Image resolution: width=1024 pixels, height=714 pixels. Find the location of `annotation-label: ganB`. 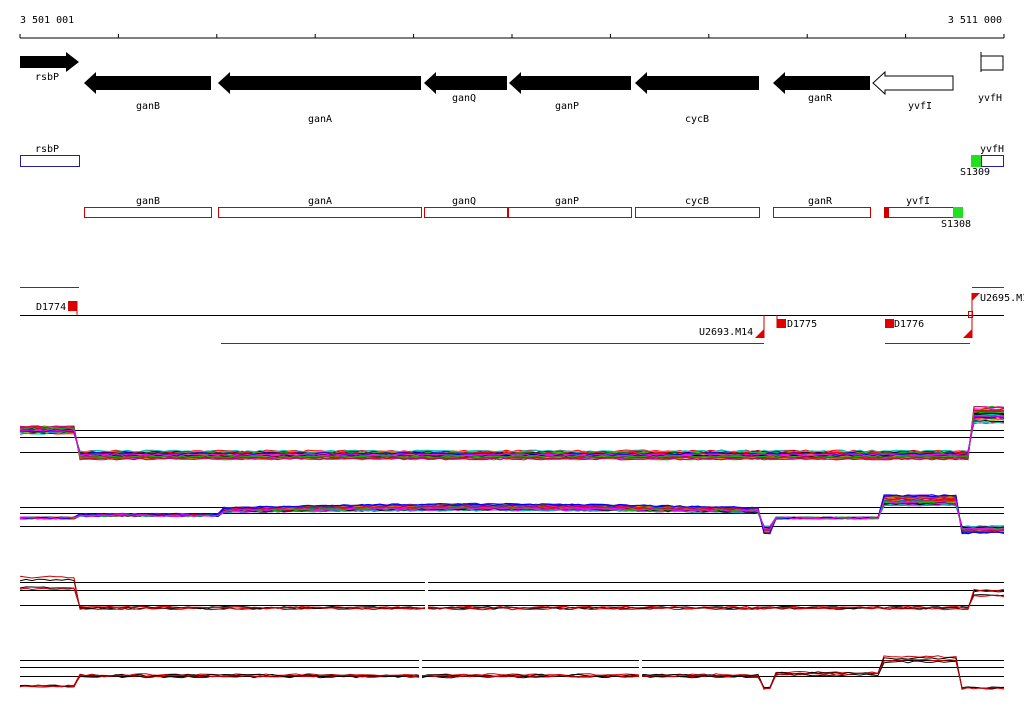

annotation-label: ganB is located at coordinates (148, 201).